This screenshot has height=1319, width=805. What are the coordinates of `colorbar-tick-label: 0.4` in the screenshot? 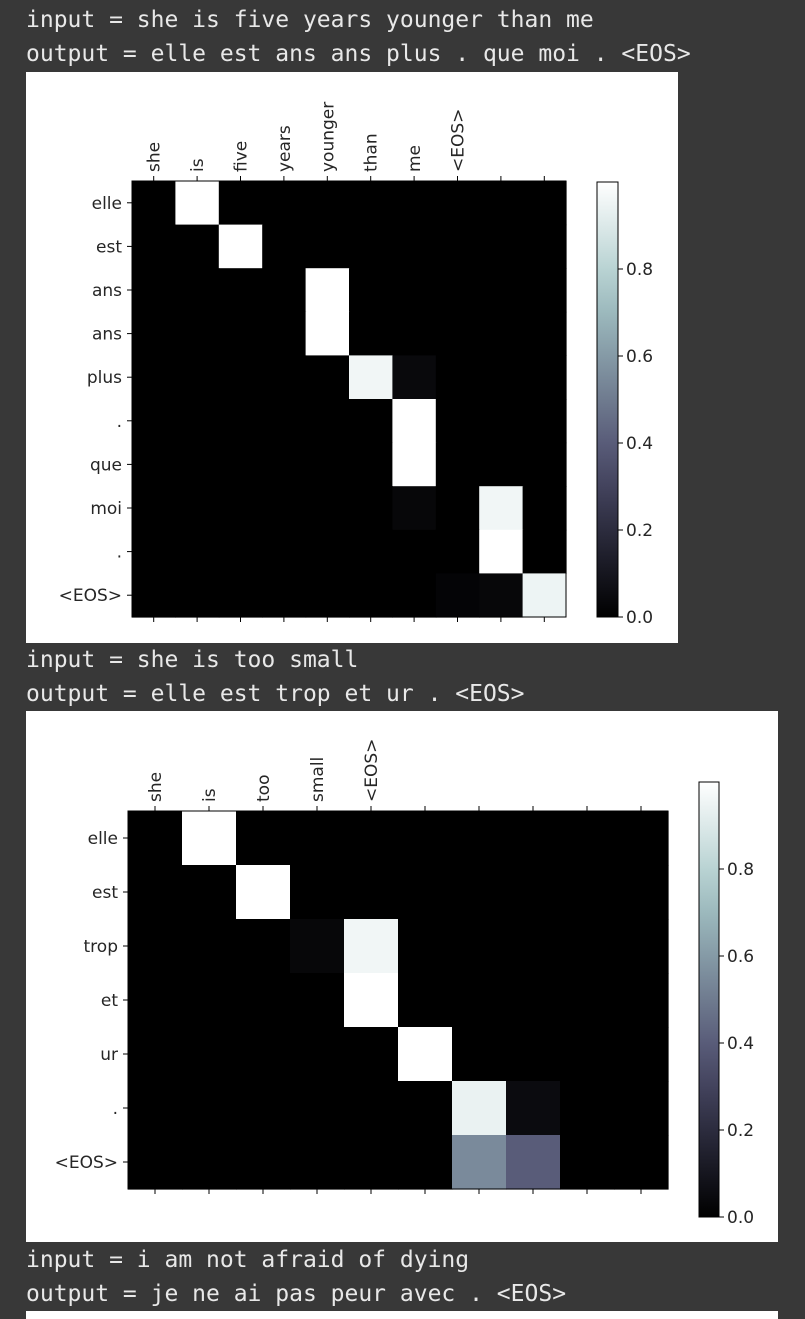 It's located at (740, 1044).